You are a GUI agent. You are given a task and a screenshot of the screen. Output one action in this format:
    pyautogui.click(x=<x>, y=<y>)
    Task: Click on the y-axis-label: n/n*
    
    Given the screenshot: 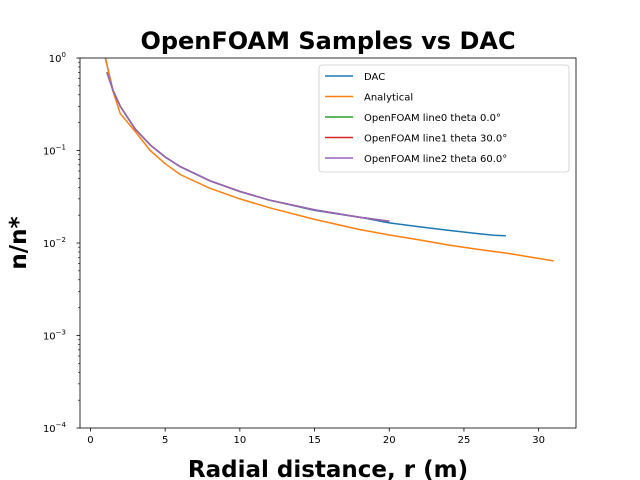 What is the action you would take?
    pyautogui.click(x=19, y=242)
    